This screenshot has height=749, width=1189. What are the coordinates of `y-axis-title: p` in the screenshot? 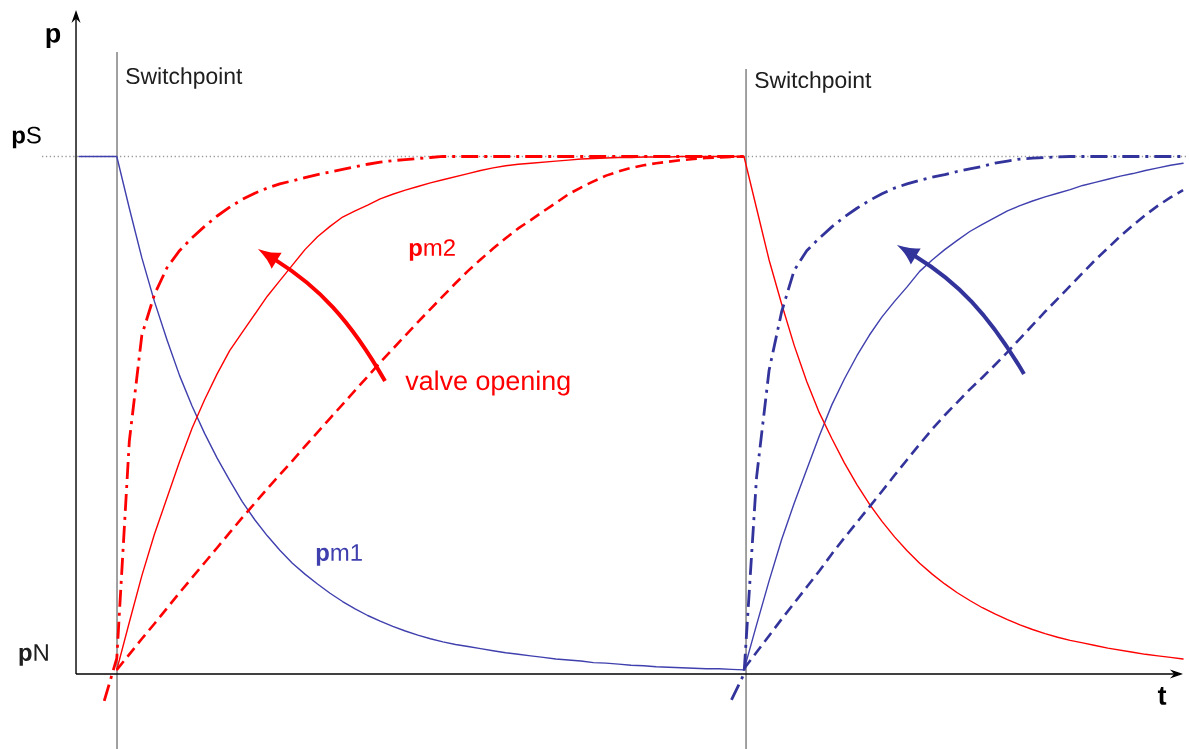 It's located at (53, 38).